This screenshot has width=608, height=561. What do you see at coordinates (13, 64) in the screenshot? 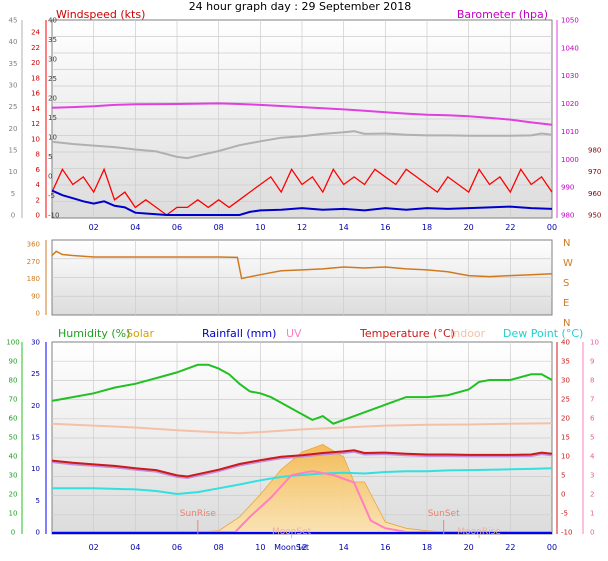
I see `far-left-tick-label: 35` at bounding box center [13, 64].